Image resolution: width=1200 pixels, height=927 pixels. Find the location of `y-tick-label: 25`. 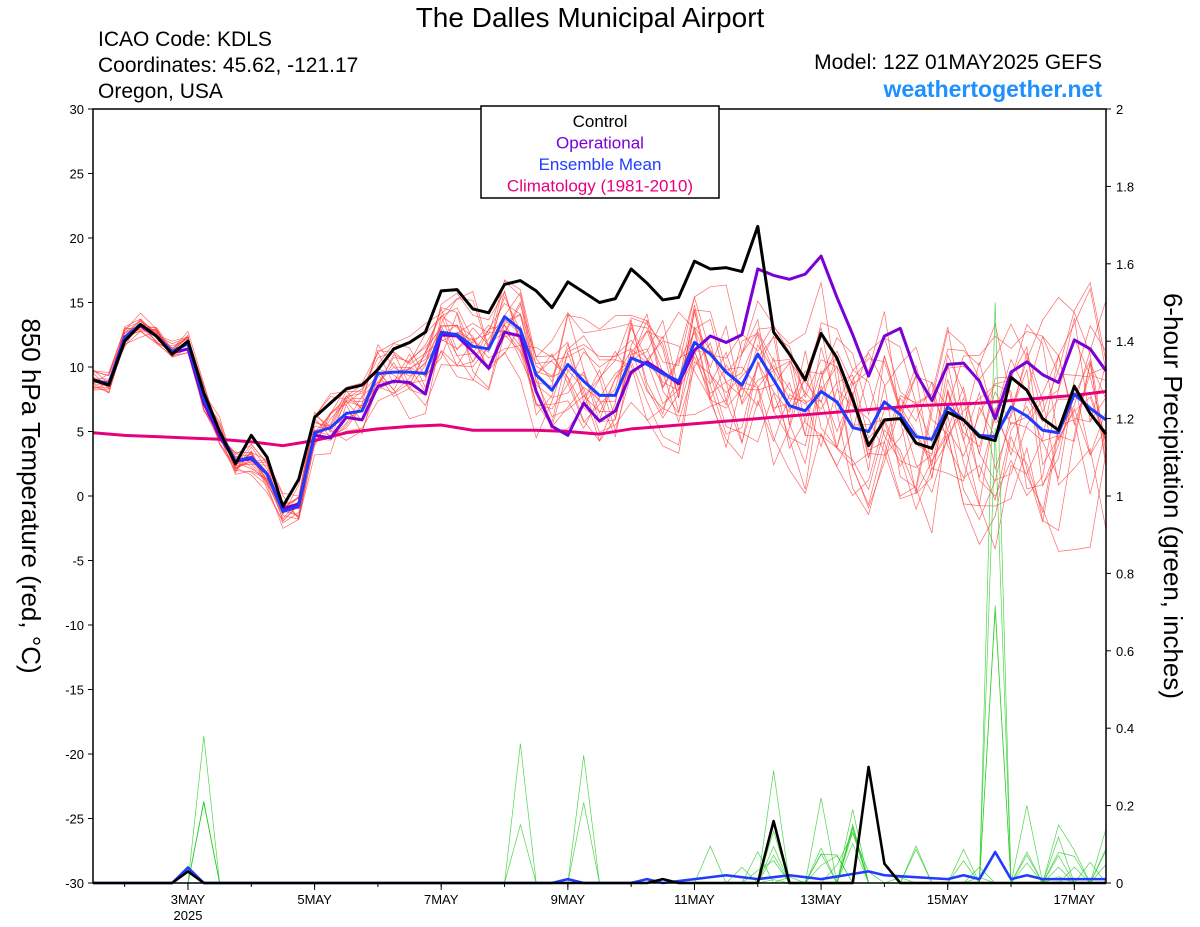

y-tick-label: 25 is located at coordinates (77, 174).